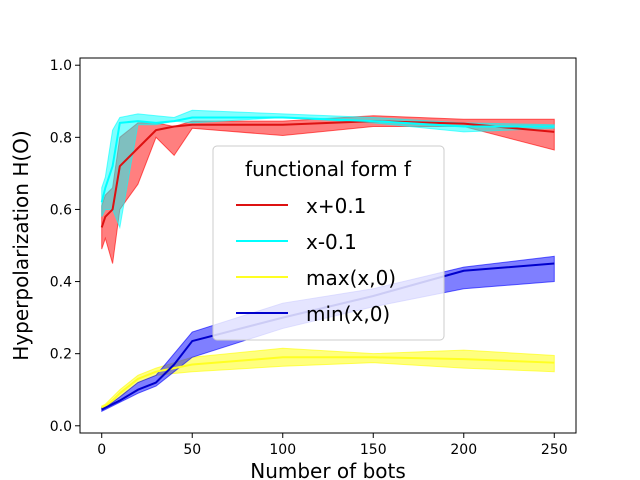 Image resolution: width=640 pixels, height=480 pixels. I want to click on x-tick-label: 100, so click(282, 450).